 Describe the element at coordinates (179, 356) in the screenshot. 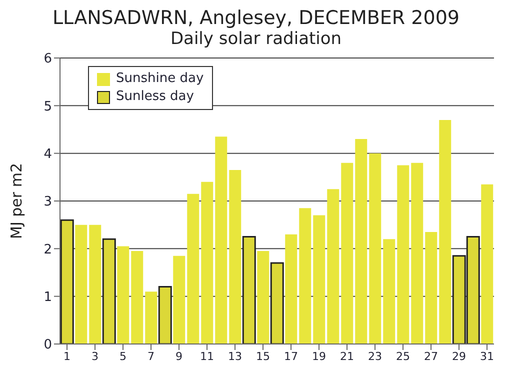

I see `x-tick-label: 9` at that location.